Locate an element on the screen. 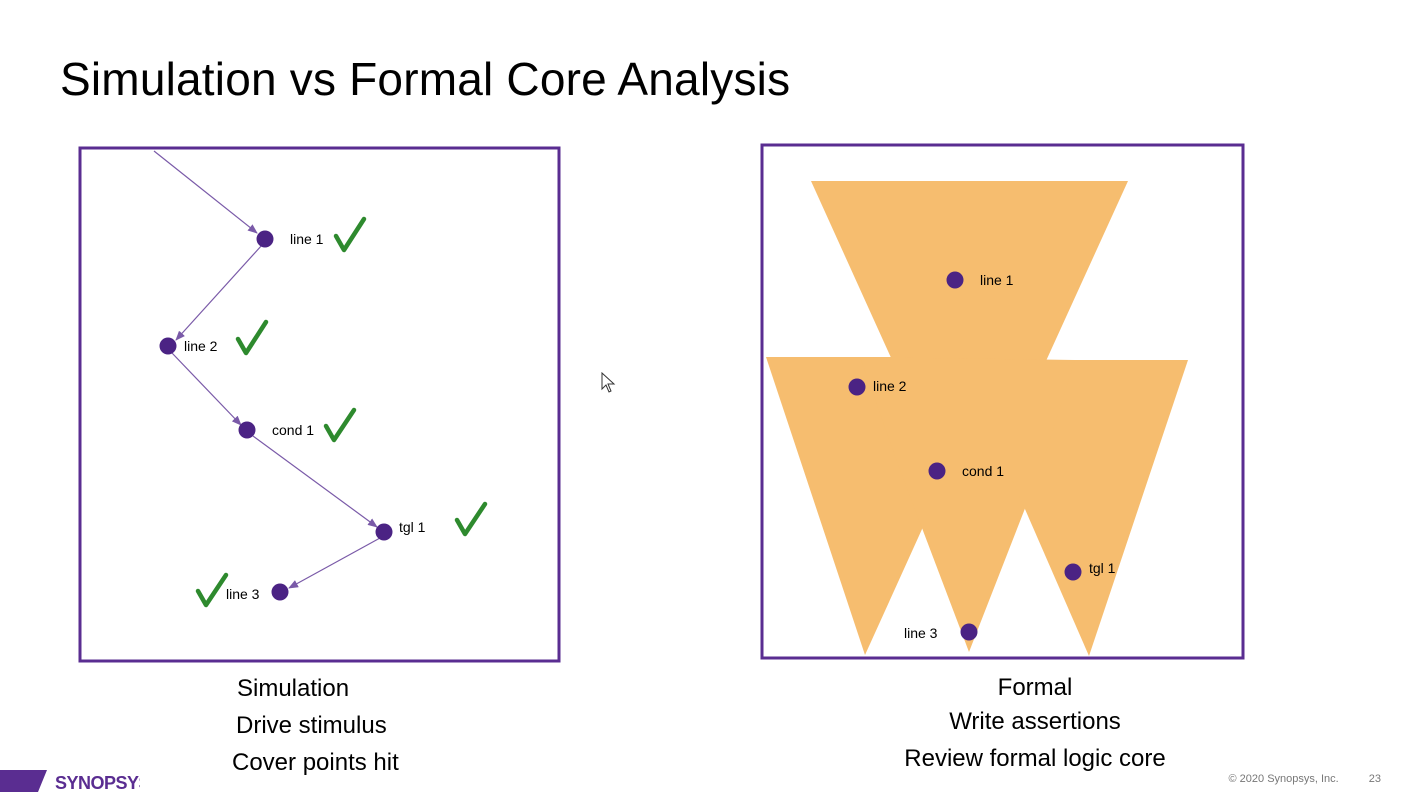 The width and height of the screenshot is (1417, 792). formal-node: cond 1 is located at coordinates (966, 471).